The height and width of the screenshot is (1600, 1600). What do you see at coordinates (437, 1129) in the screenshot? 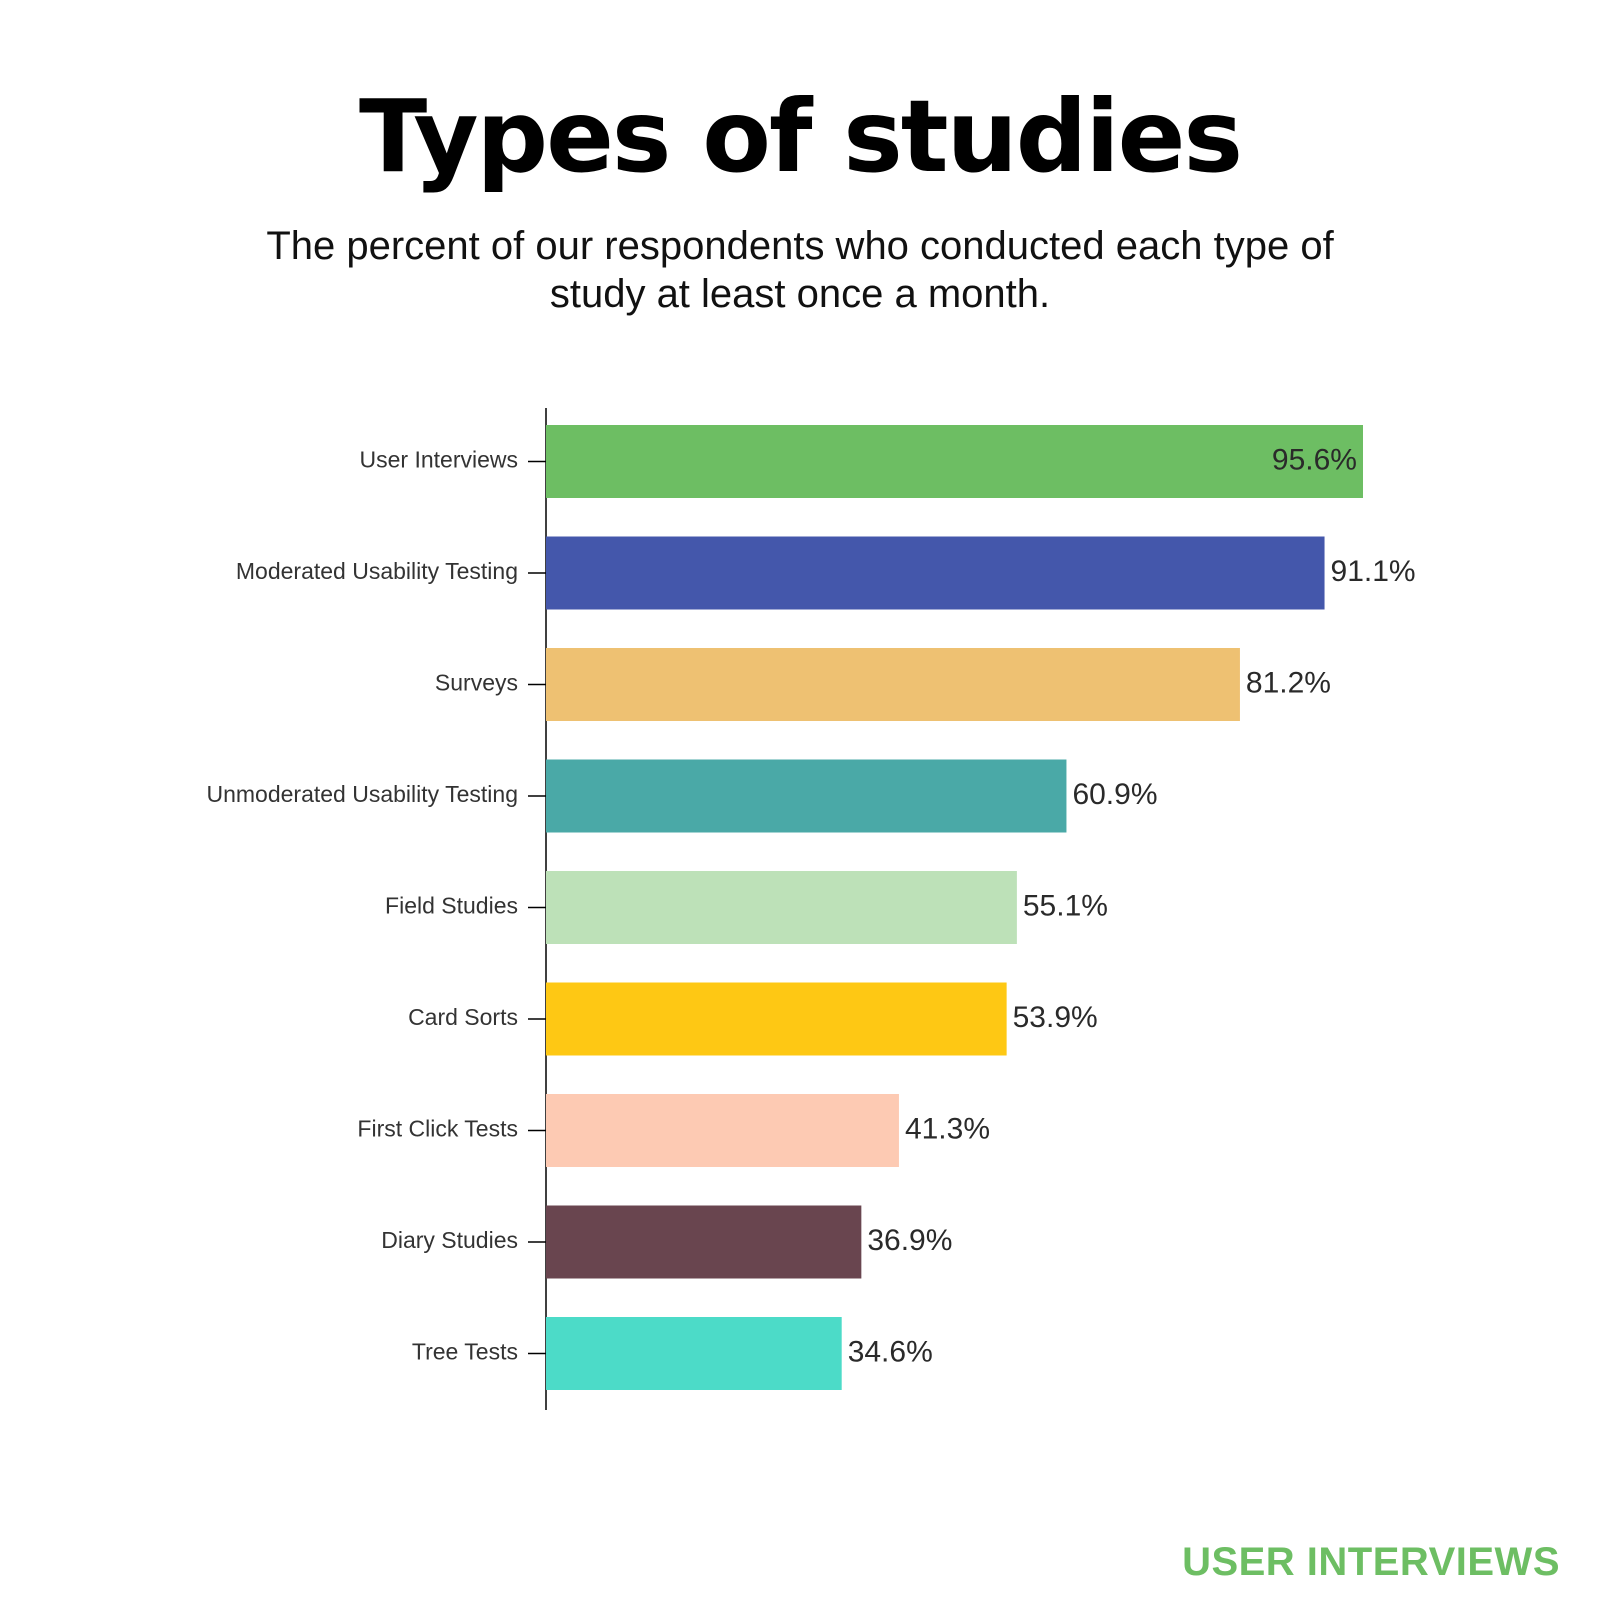
I see `category-label-6: First Click Tests` at bounding box center [437, 1129].